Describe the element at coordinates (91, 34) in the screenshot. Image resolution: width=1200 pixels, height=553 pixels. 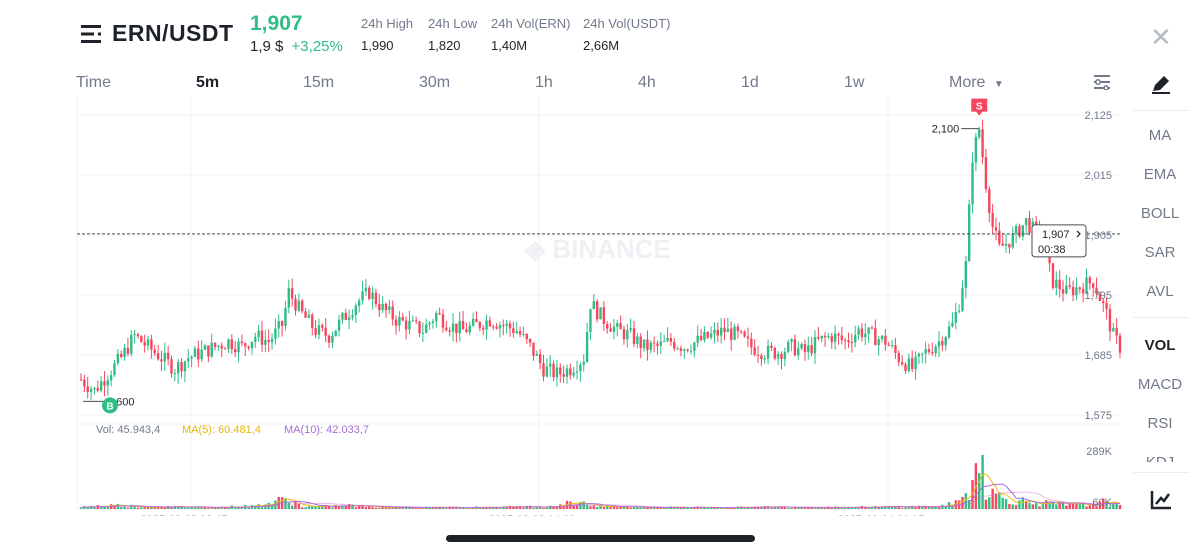
I see `menu-icon` at that location.